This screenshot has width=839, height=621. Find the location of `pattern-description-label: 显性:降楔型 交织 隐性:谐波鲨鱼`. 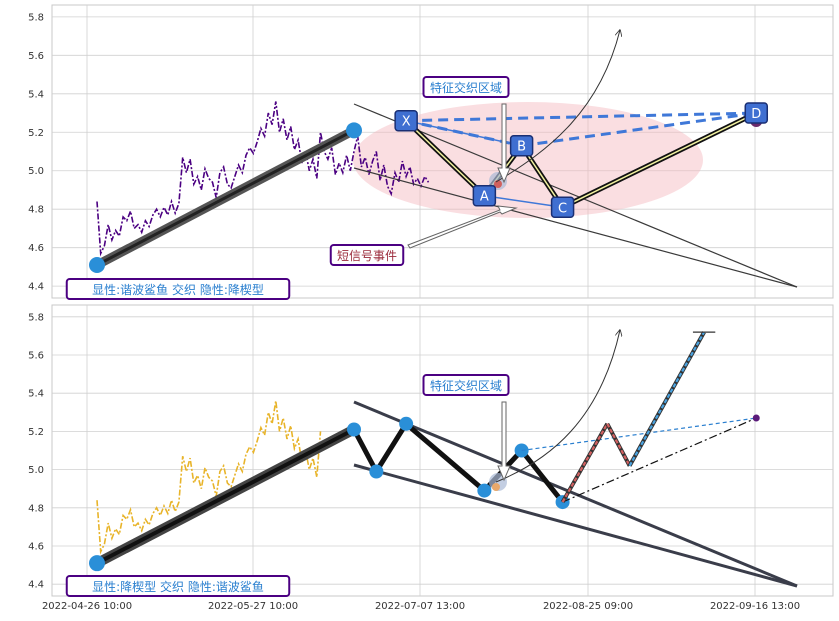

pattern-description-label: 显性:降楔型 交织 隐性:谐波鲨鱼 is located at coordinates (178, 586).